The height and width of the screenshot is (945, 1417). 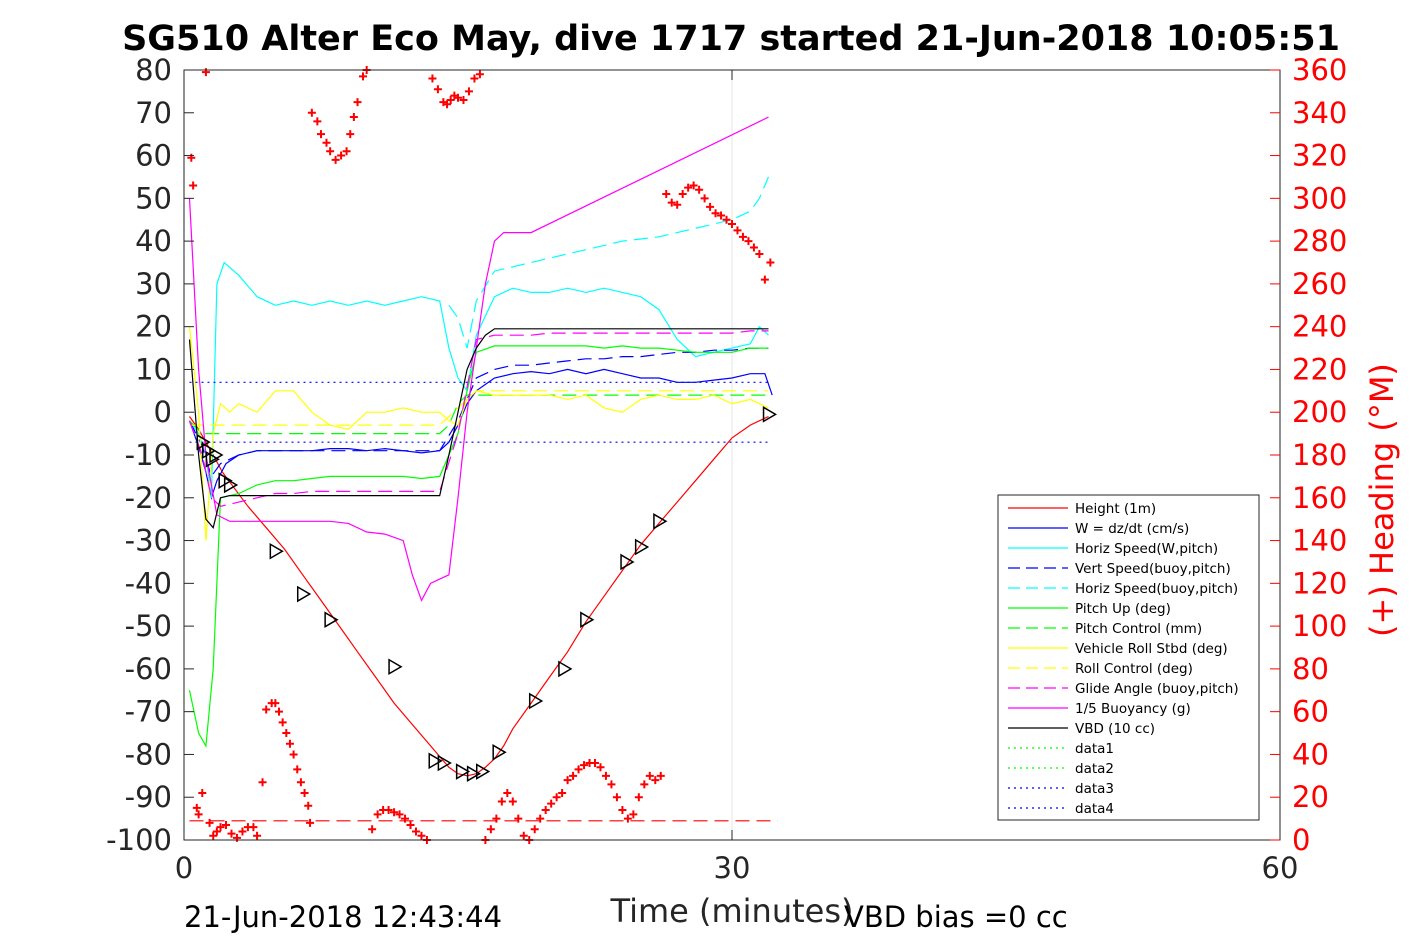 I want to click on series-line-vehicle-roll-stbd-deg, so click(x=478, y=433).